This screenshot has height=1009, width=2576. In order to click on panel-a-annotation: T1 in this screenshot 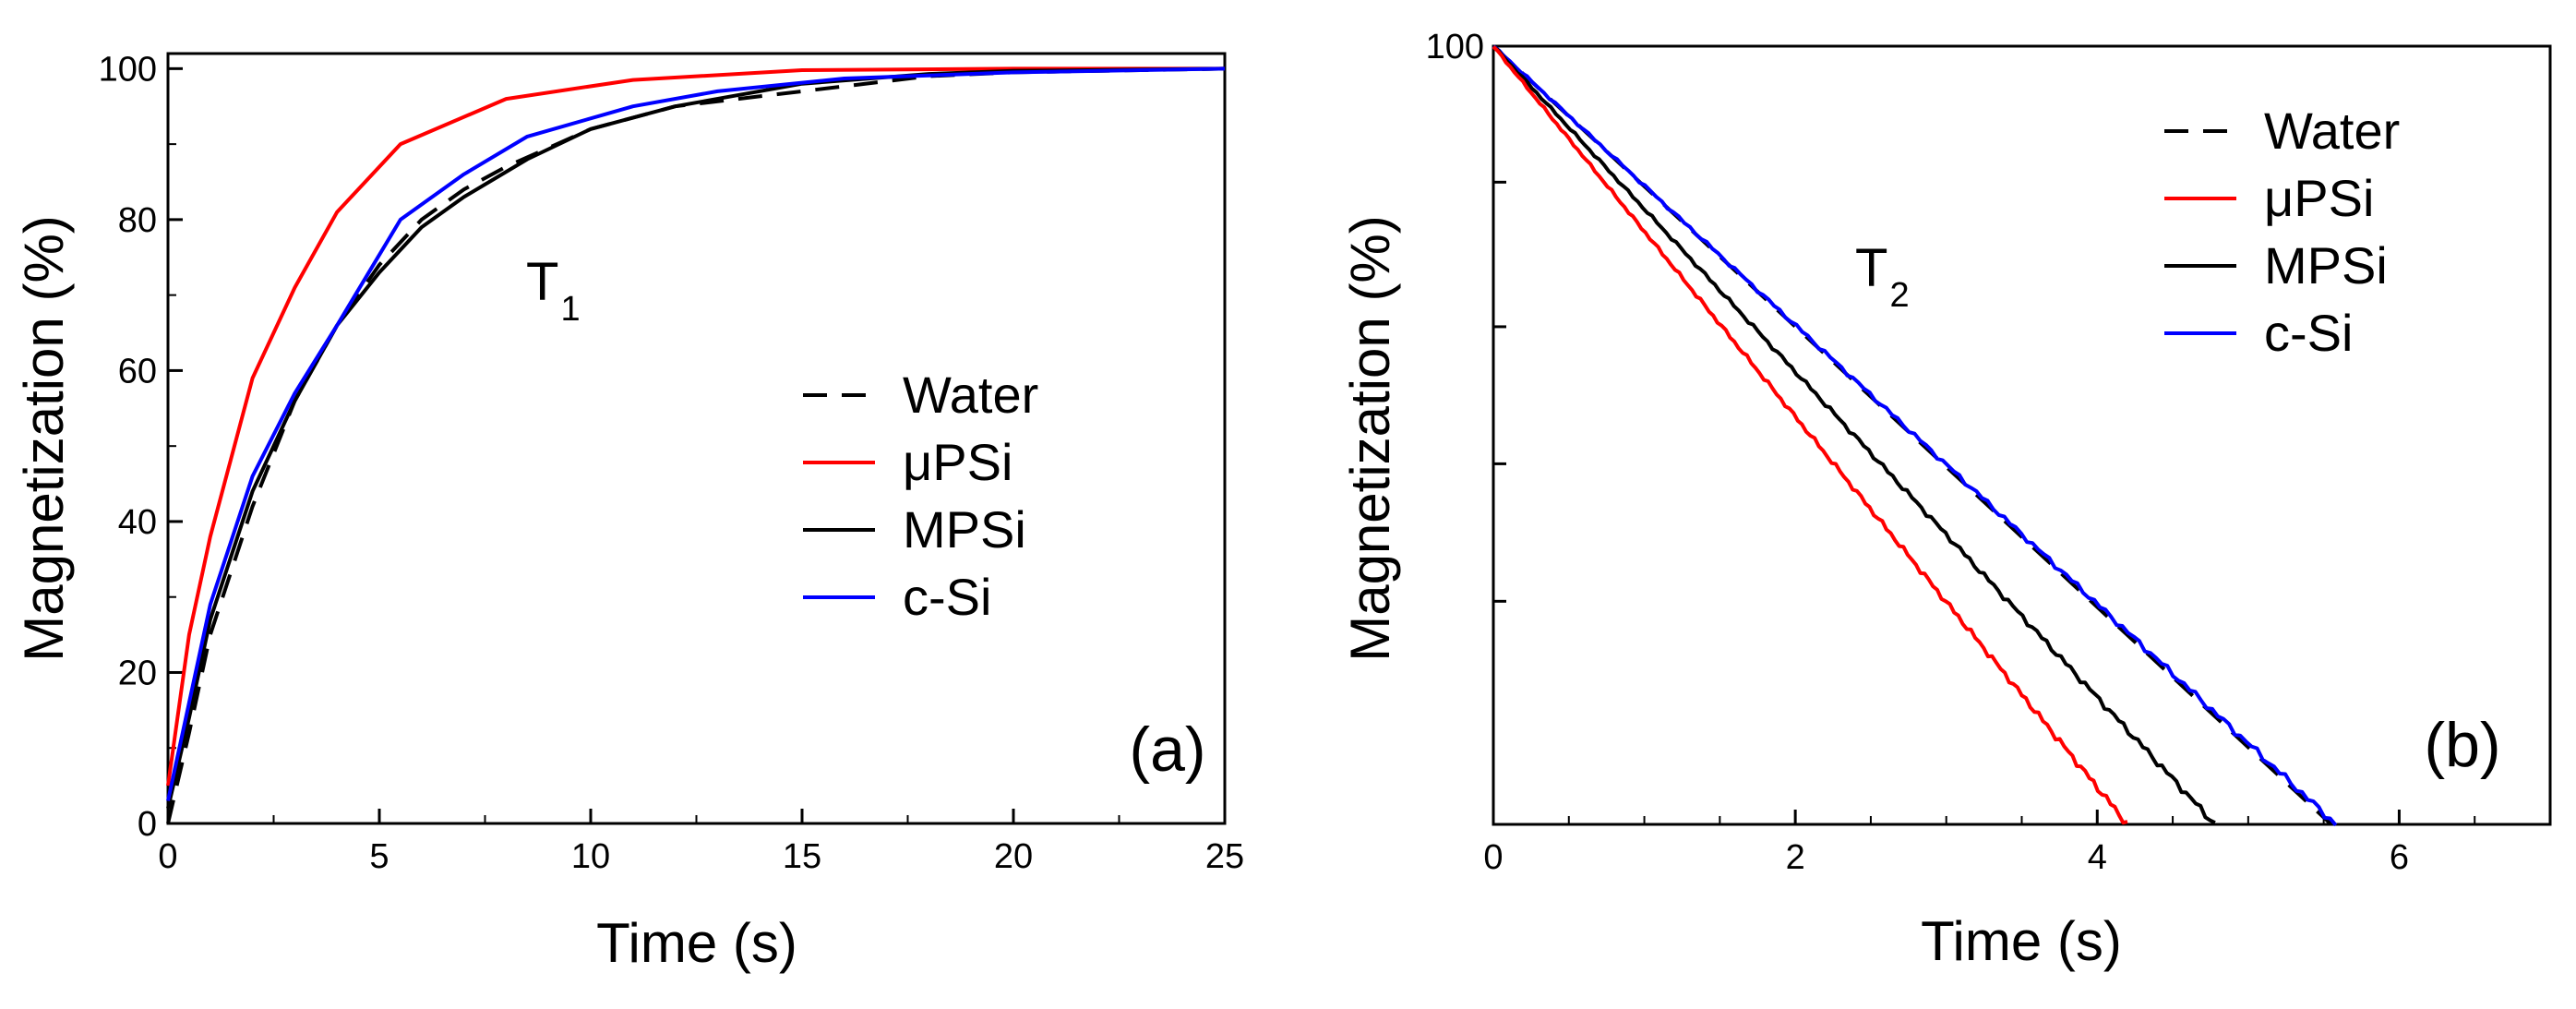, I will do `click(554, 290)`.